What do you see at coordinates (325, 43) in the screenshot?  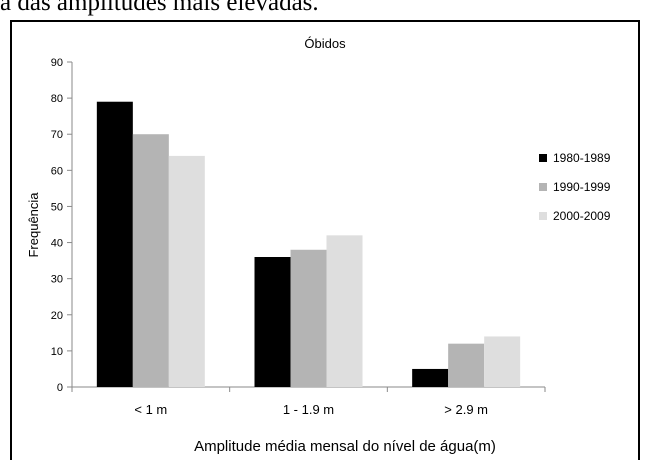 I see `chart-title: Óbidos` at bounding box center [325, 43].